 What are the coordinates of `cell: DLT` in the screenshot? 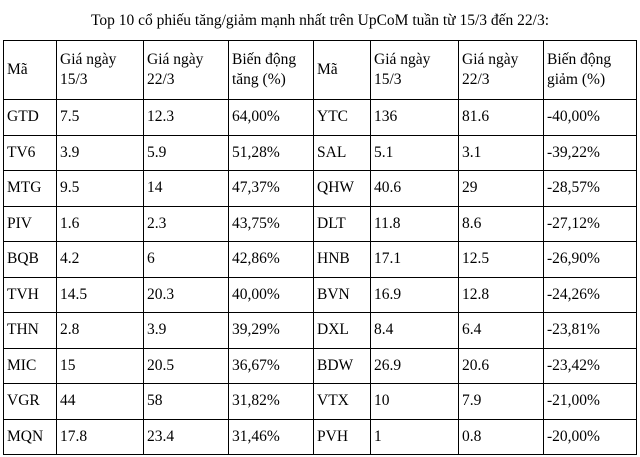 It's located at (342, 223).